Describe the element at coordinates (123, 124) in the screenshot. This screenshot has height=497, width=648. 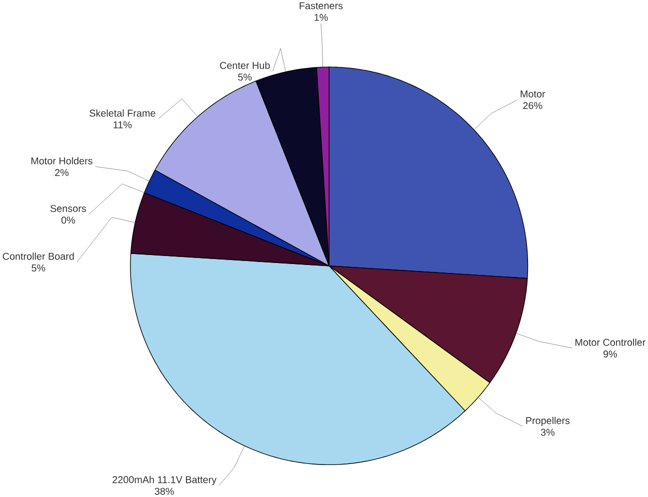
I see `data-label: 11%` at that location.